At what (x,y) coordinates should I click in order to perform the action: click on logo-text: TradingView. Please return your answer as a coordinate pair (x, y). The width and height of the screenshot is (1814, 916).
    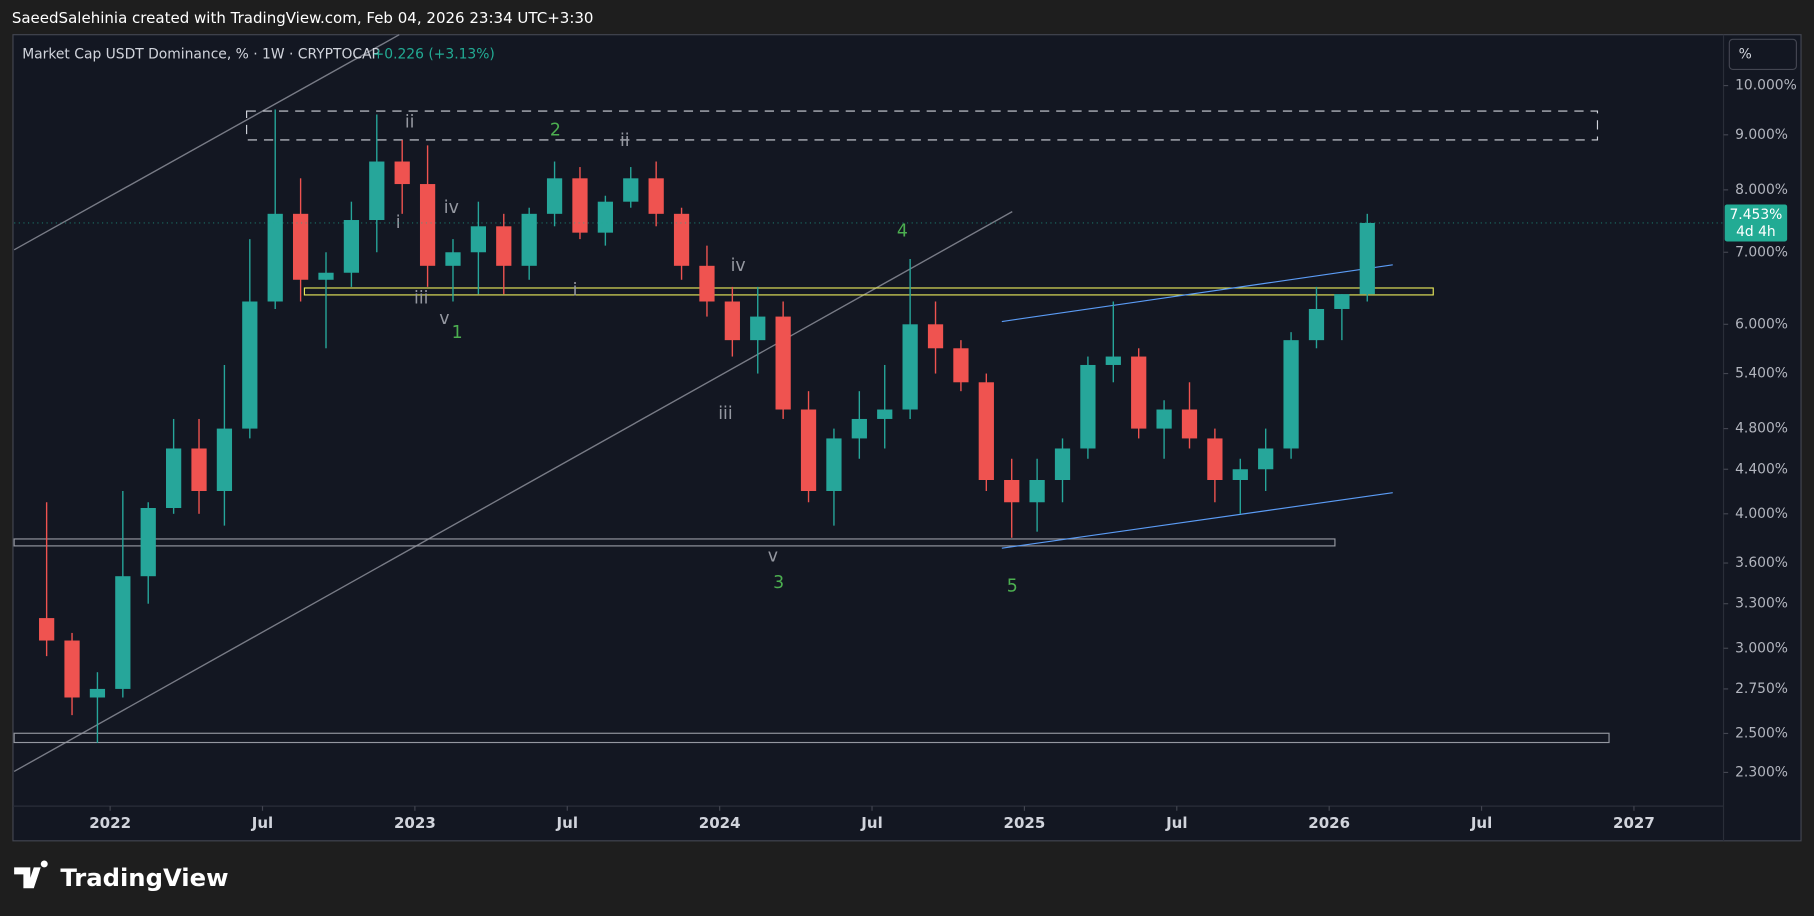
    Looking at the image, I should click on (144, 877).